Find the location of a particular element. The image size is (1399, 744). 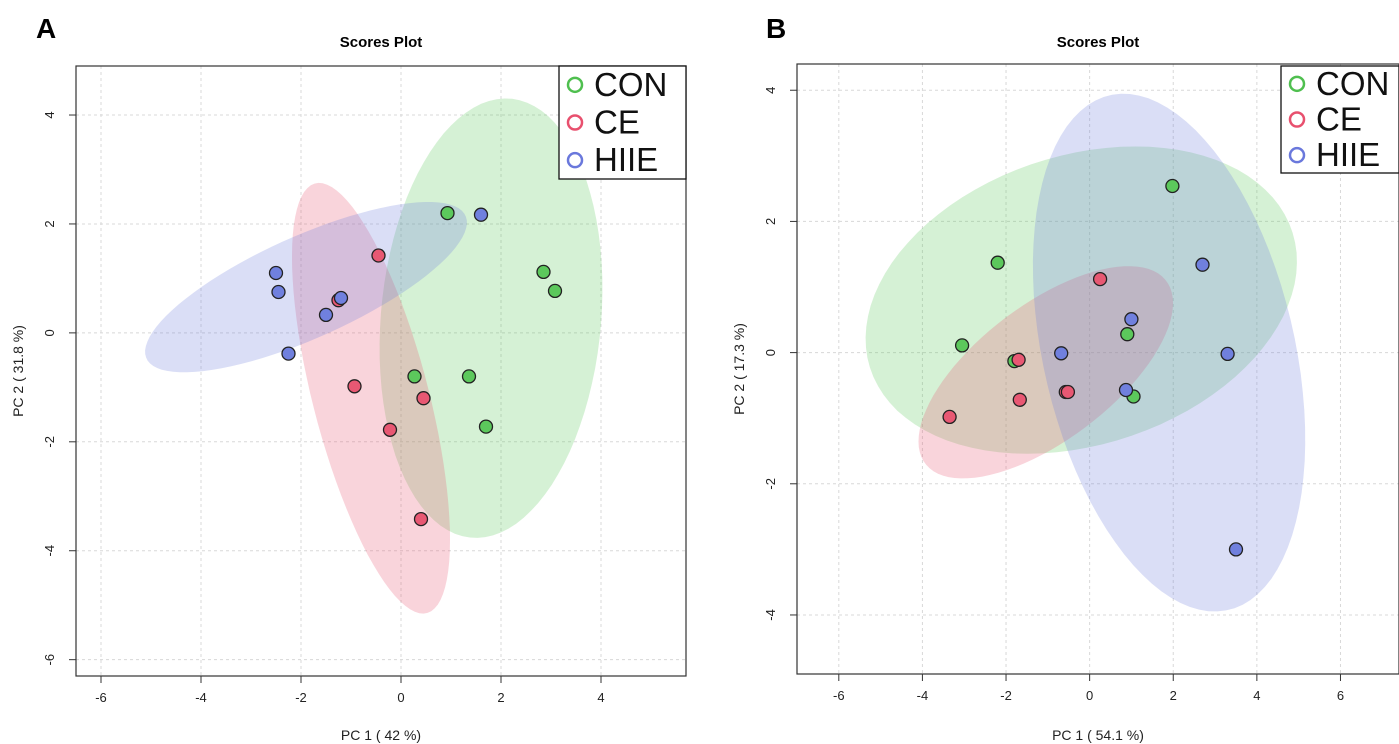

x-tick-label: 6 is located at coordinates (1340, 695).